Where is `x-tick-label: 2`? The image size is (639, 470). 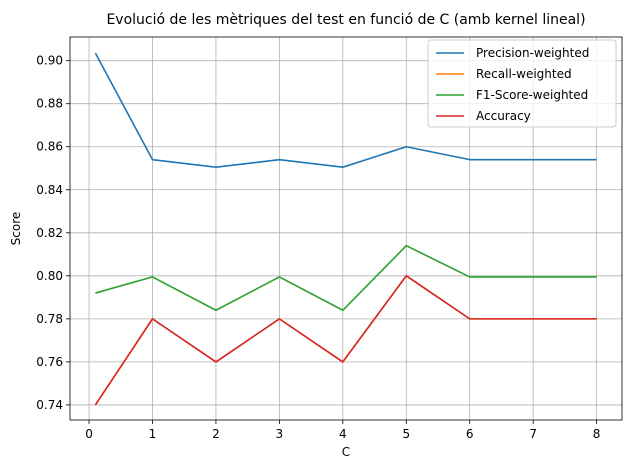
x-tick-label: 2 is located at coordinates (216, 434).